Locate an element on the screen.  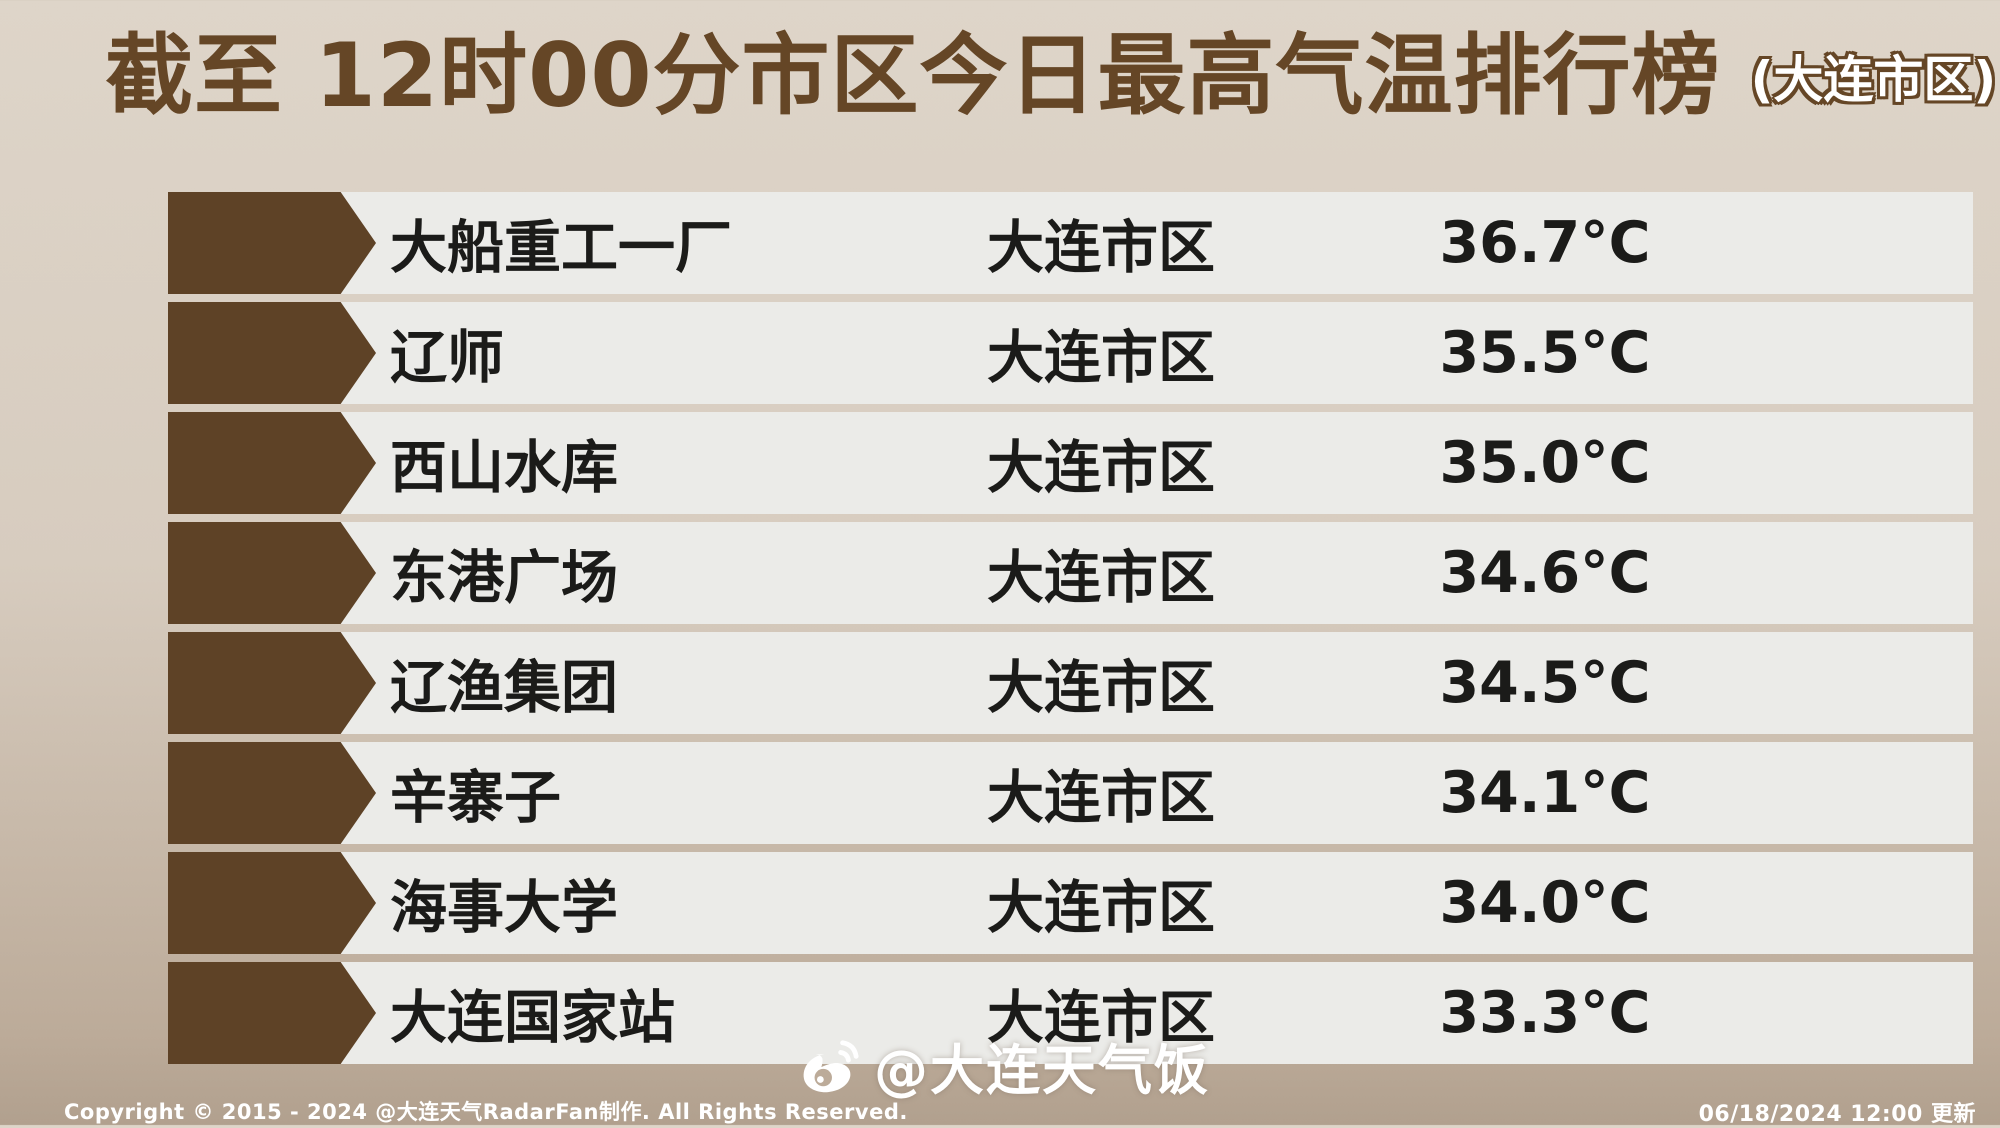
station-name: 辽渔集团 is located at coordinates (504, 688).